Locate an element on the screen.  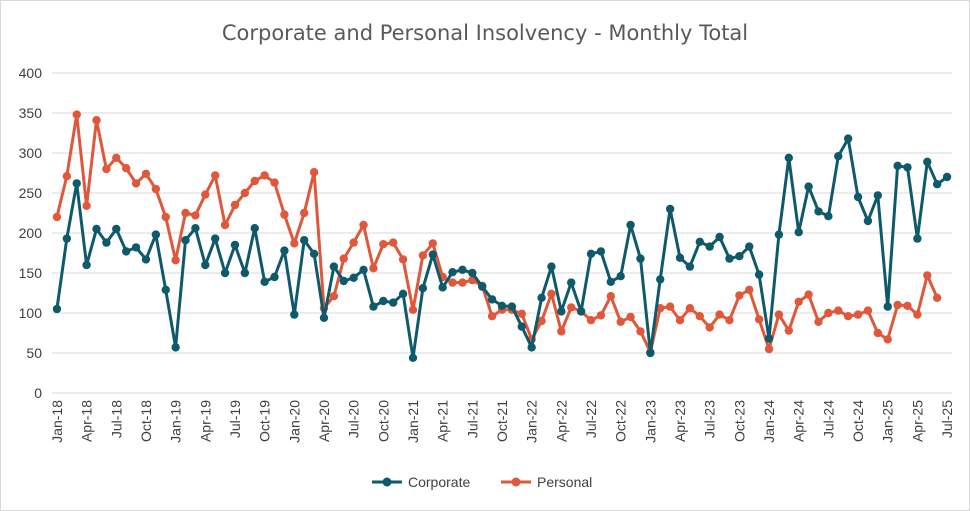
y-tick-label: 350 is located at coordinates (31, 113).